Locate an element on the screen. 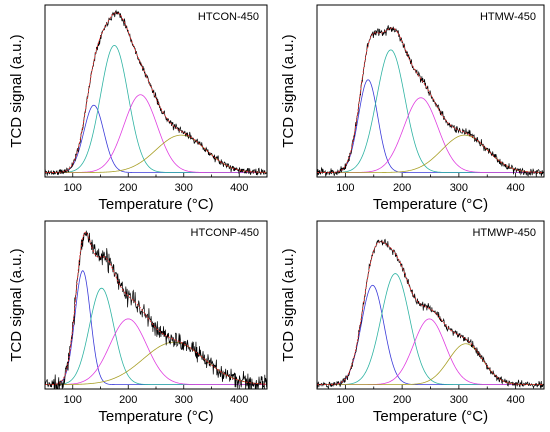 The image size is (550, 432). panel-title: HTCONP-450 is located at coordinates (225, 233).